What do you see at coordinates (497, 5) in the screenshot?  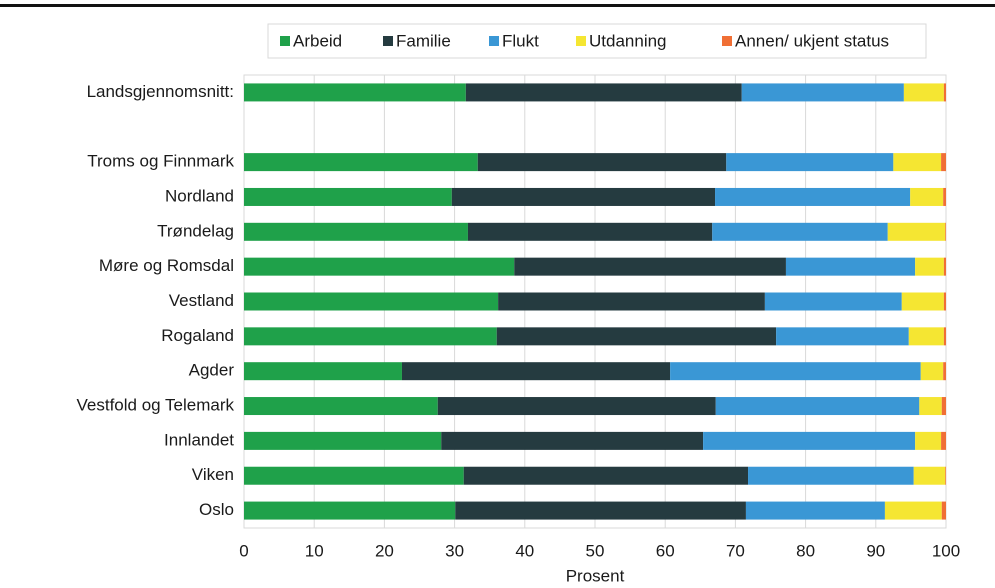 I see `top-rule` at bounding box center [497, 5].